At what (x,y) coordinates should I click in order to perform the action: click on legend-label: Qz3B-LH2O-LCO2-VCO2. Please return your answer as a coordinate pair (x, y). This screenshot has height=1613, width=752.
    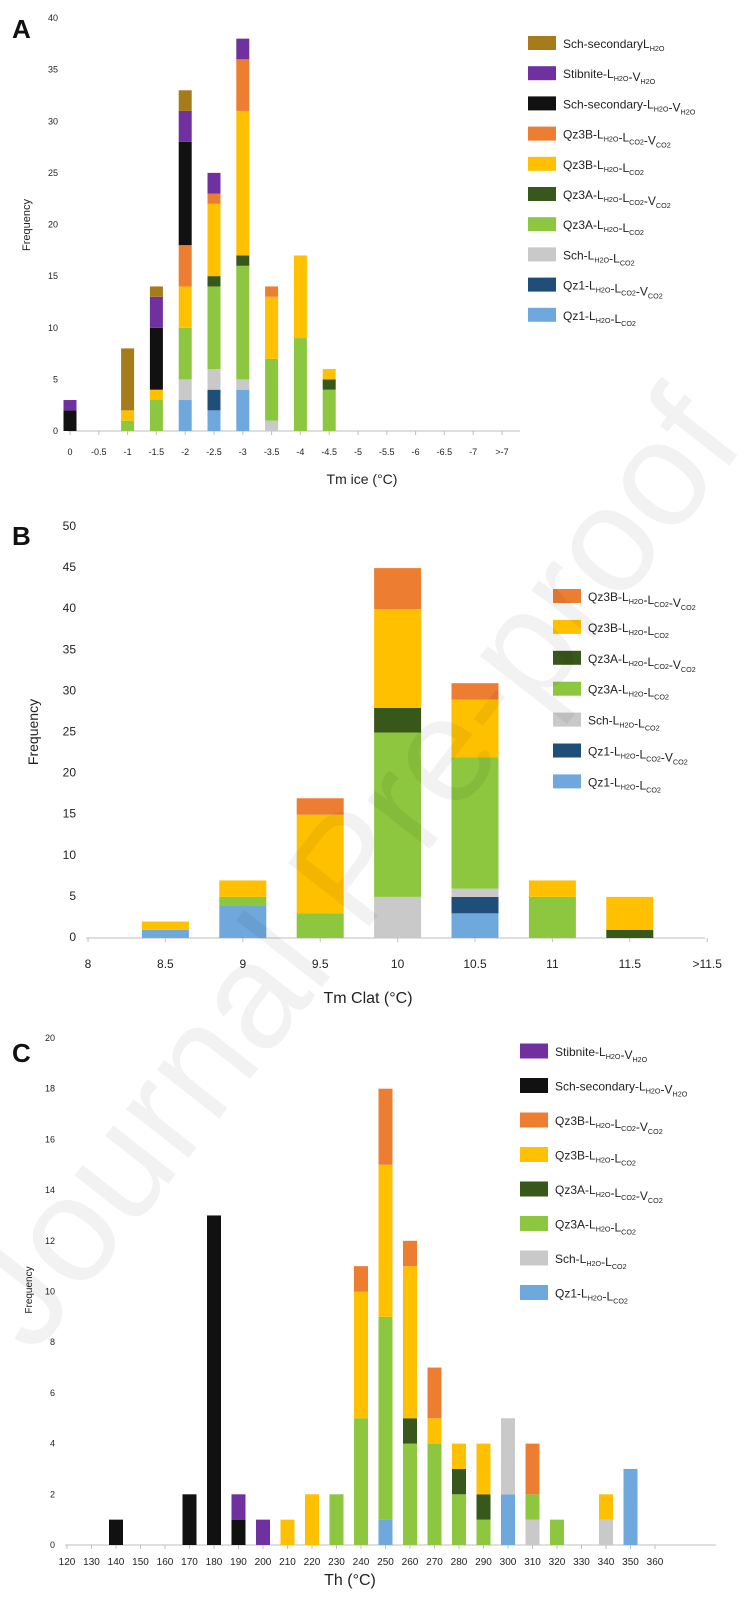
    Looking at the image, I should click on (642, 601).